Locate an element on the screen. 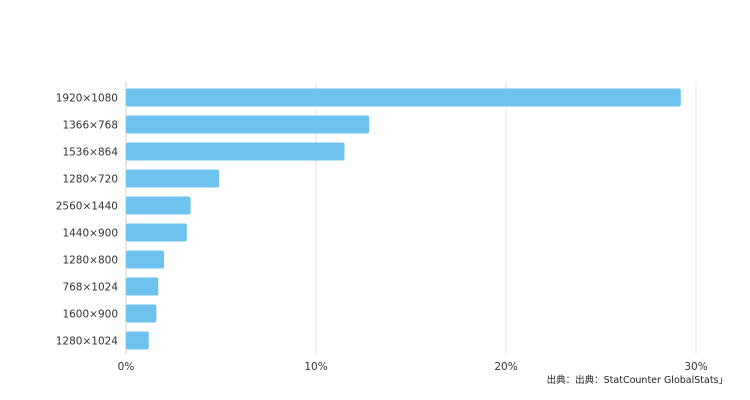 This screenshot has width=750, height=400. x-tick-label: 10% is located at coordinates (315, 367).